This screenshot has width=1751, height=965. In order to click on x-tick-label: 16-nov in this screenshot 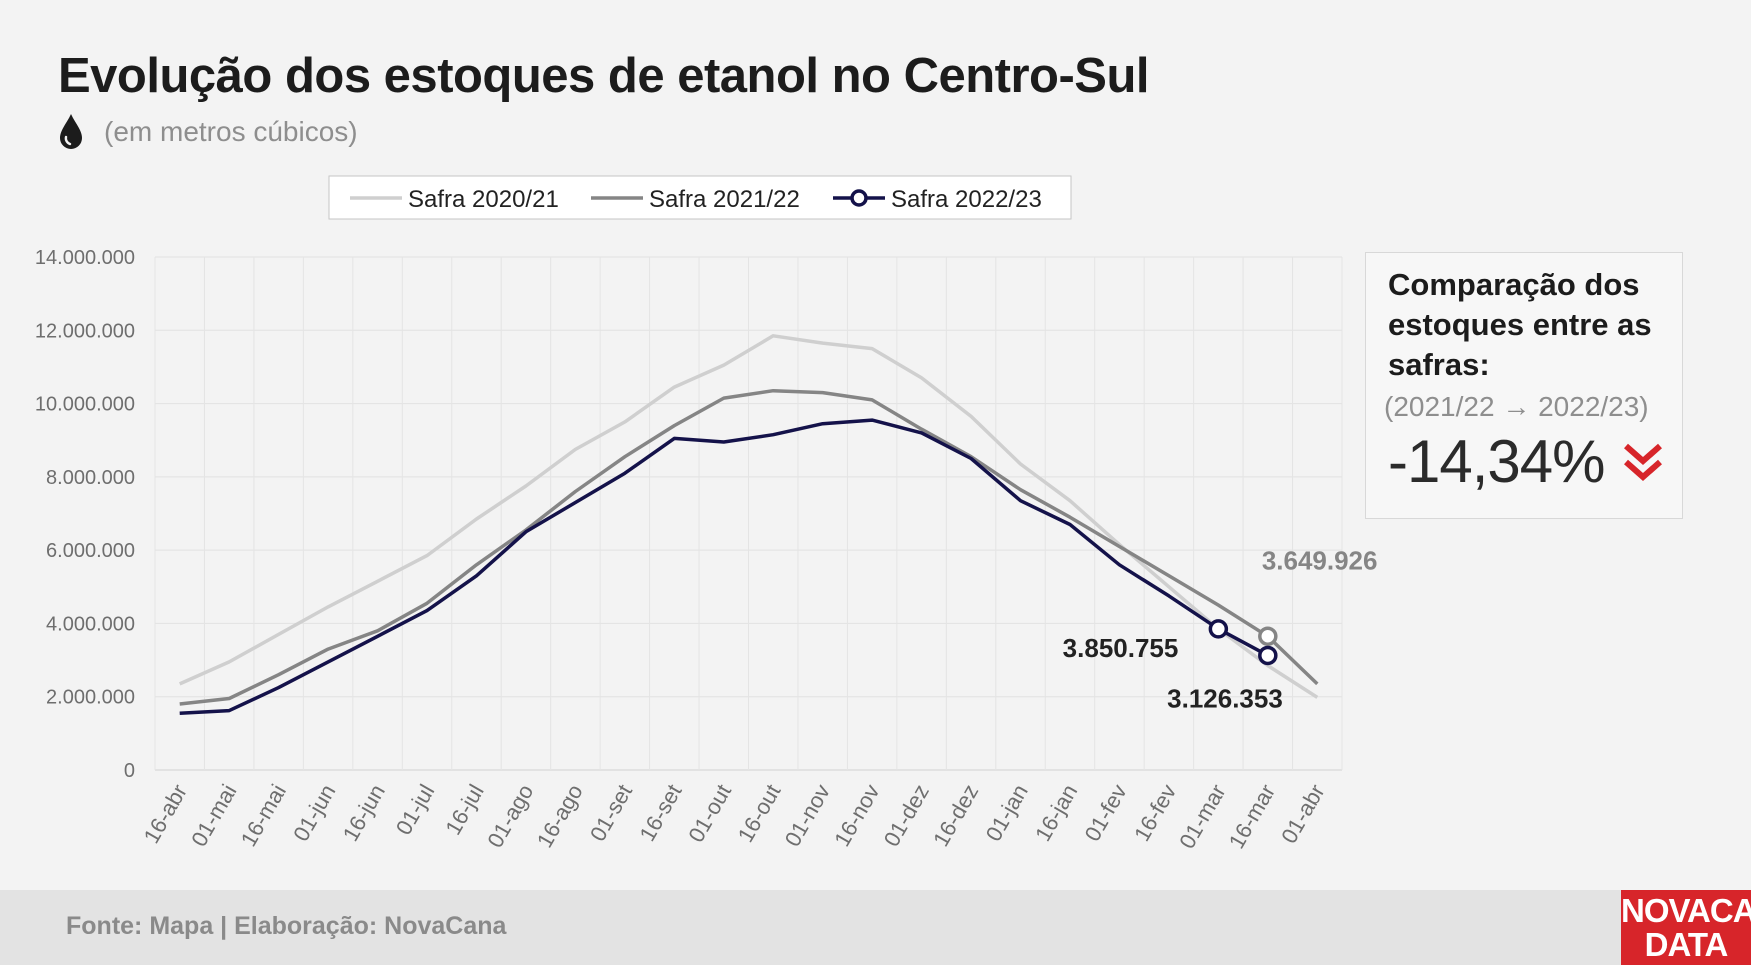, I will do `click(856, 815)`.